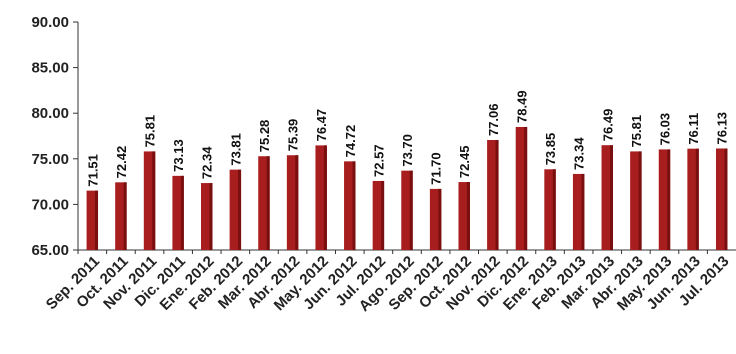  I want to click on data-label: 78.49, so click(521, 106).